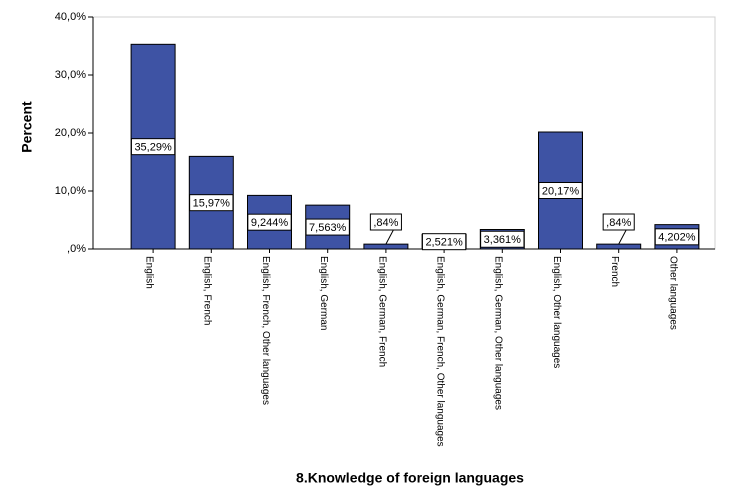 Image resolution: width=748 pixels, height=499 pixels. I want to click on value-label: 4,202%, so click(677, 238).